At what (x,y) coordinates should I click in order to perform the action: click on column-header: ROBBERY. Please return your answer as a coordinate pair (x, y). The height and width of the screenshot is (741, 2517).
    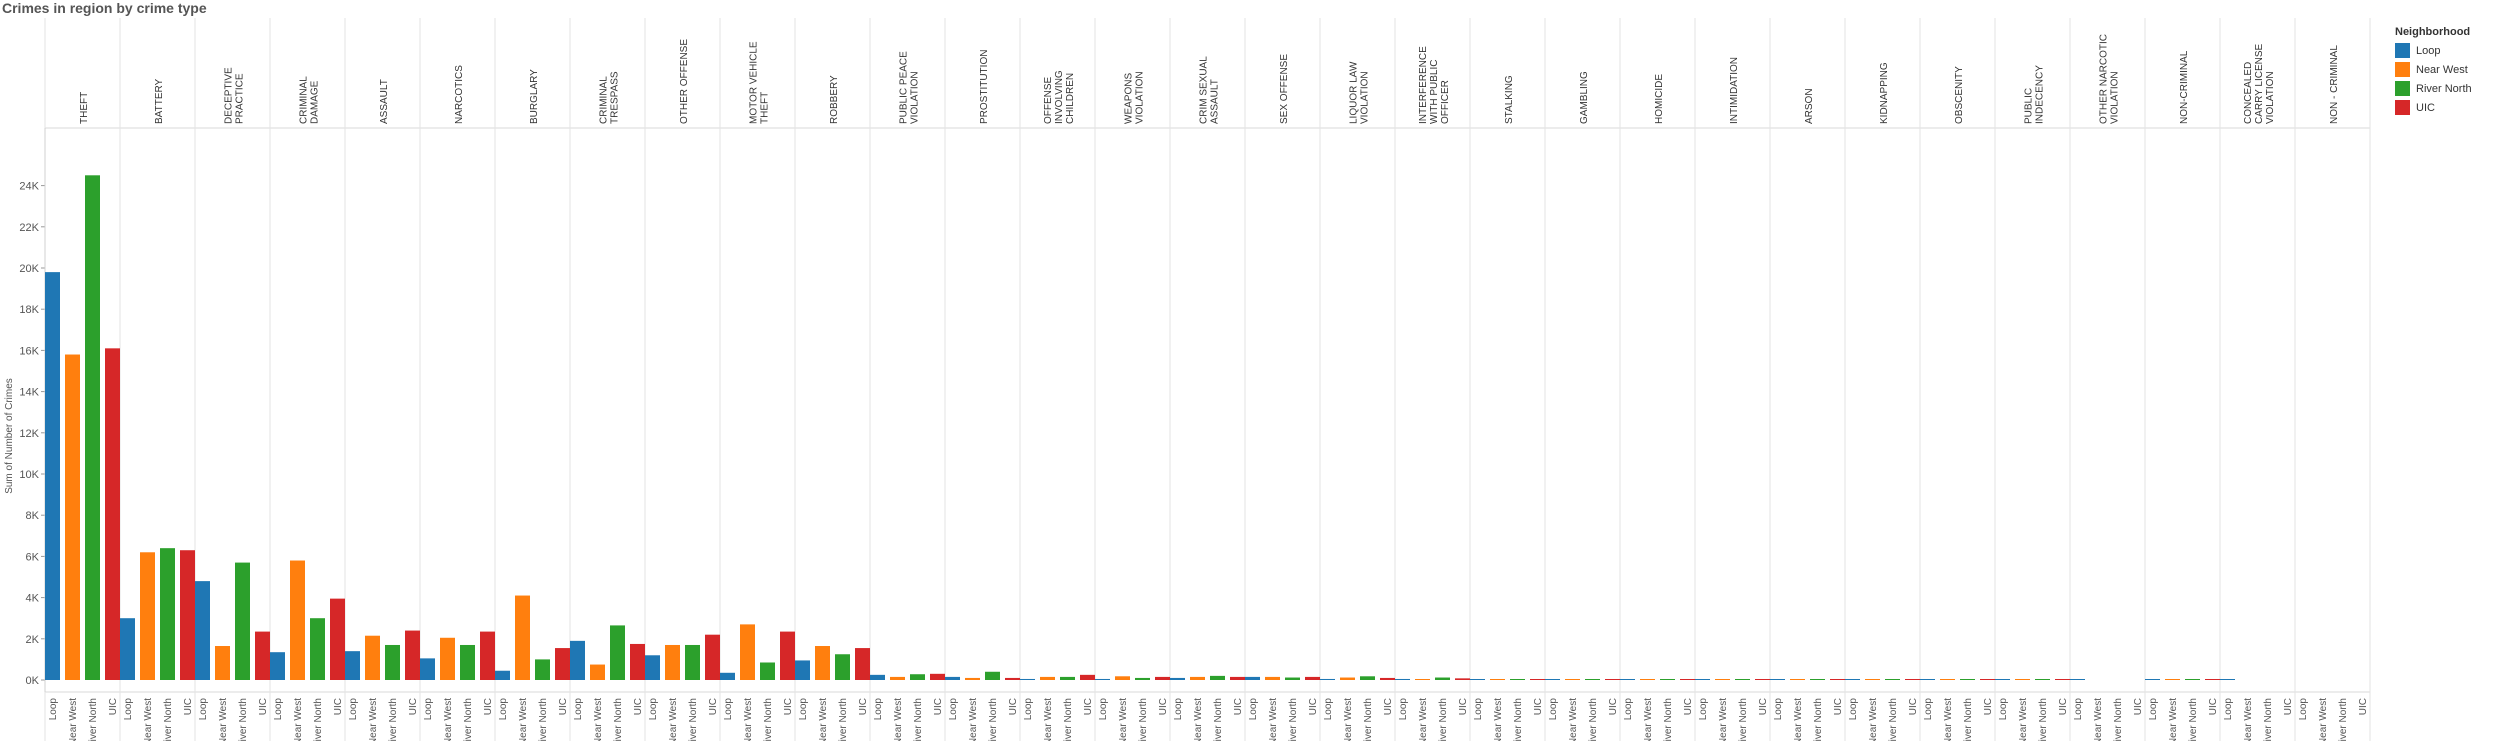
    Looking at the image, I should click on (834, 99).